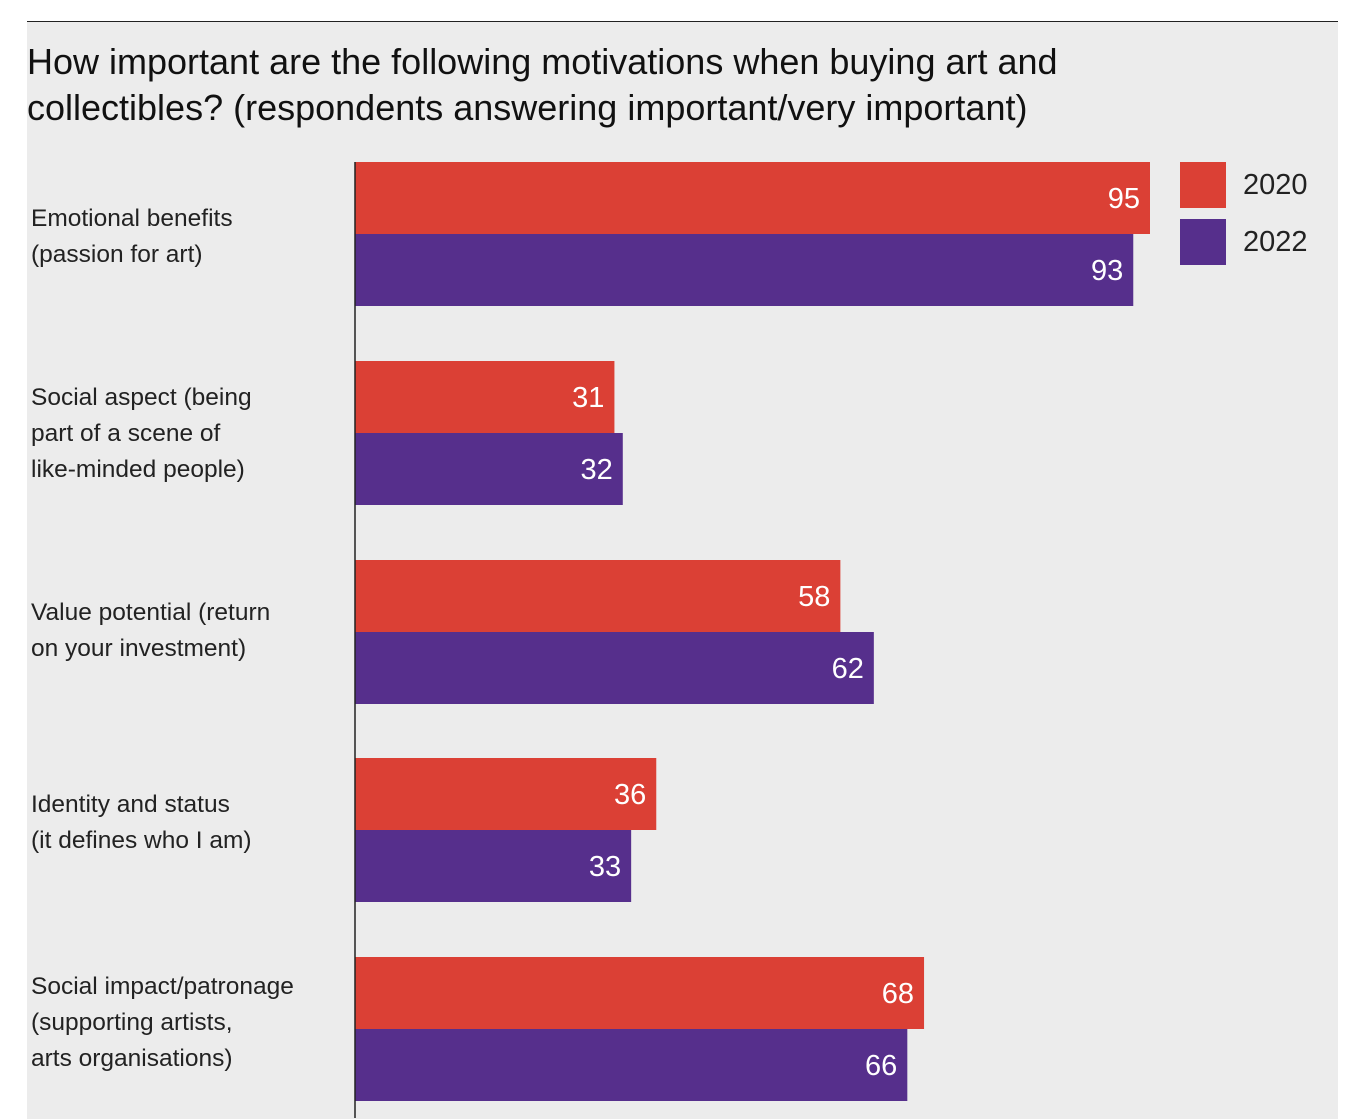 The image size is (1362, 1119). What do you see at coordinates (139, 648) in the screenshot?
I see `category-label-3-line-2: on your investment)` at bounding box center [139, 648].